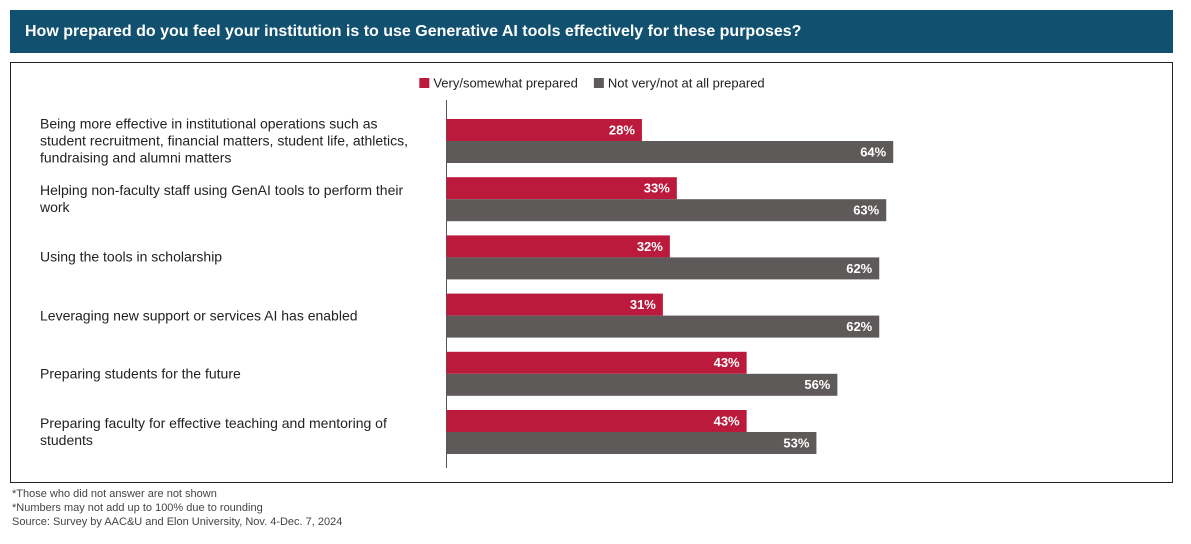  What do you see at coordinates (686, 82) in the screenshot?
I see `legend-label: Not very/not at all prepared` at bounding box center [686, 82].